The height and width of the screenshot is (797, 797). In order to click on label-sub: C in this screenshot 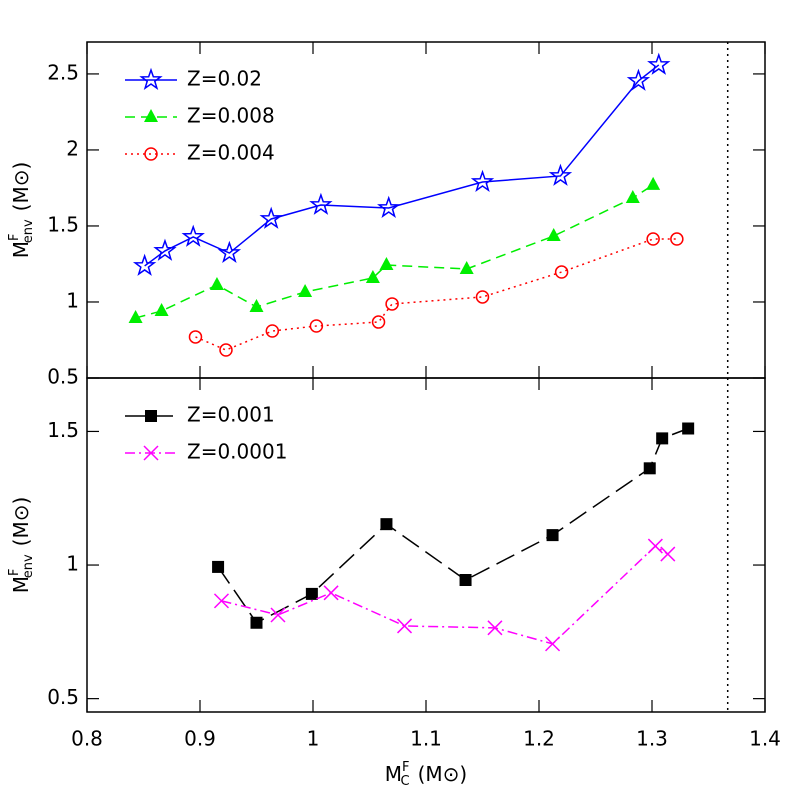, I will do `click(405, 781)`.